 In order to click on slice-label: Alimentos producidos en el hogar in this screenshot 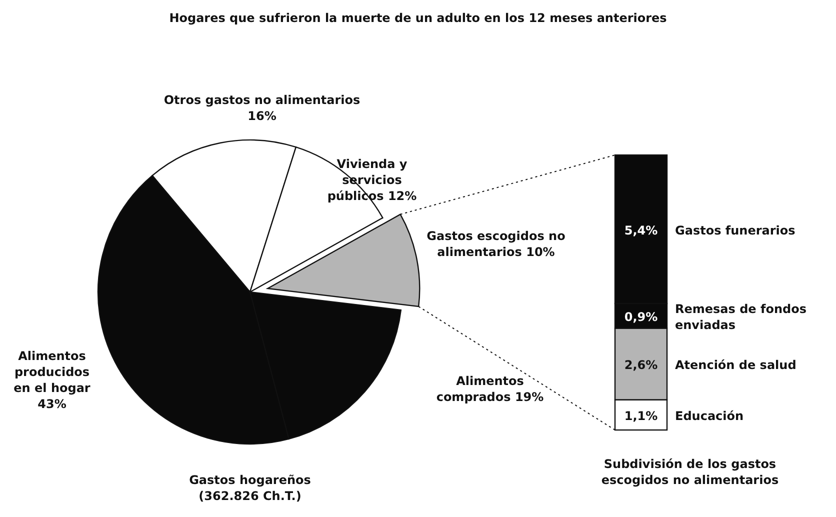, I will do `click(52, 372)`.